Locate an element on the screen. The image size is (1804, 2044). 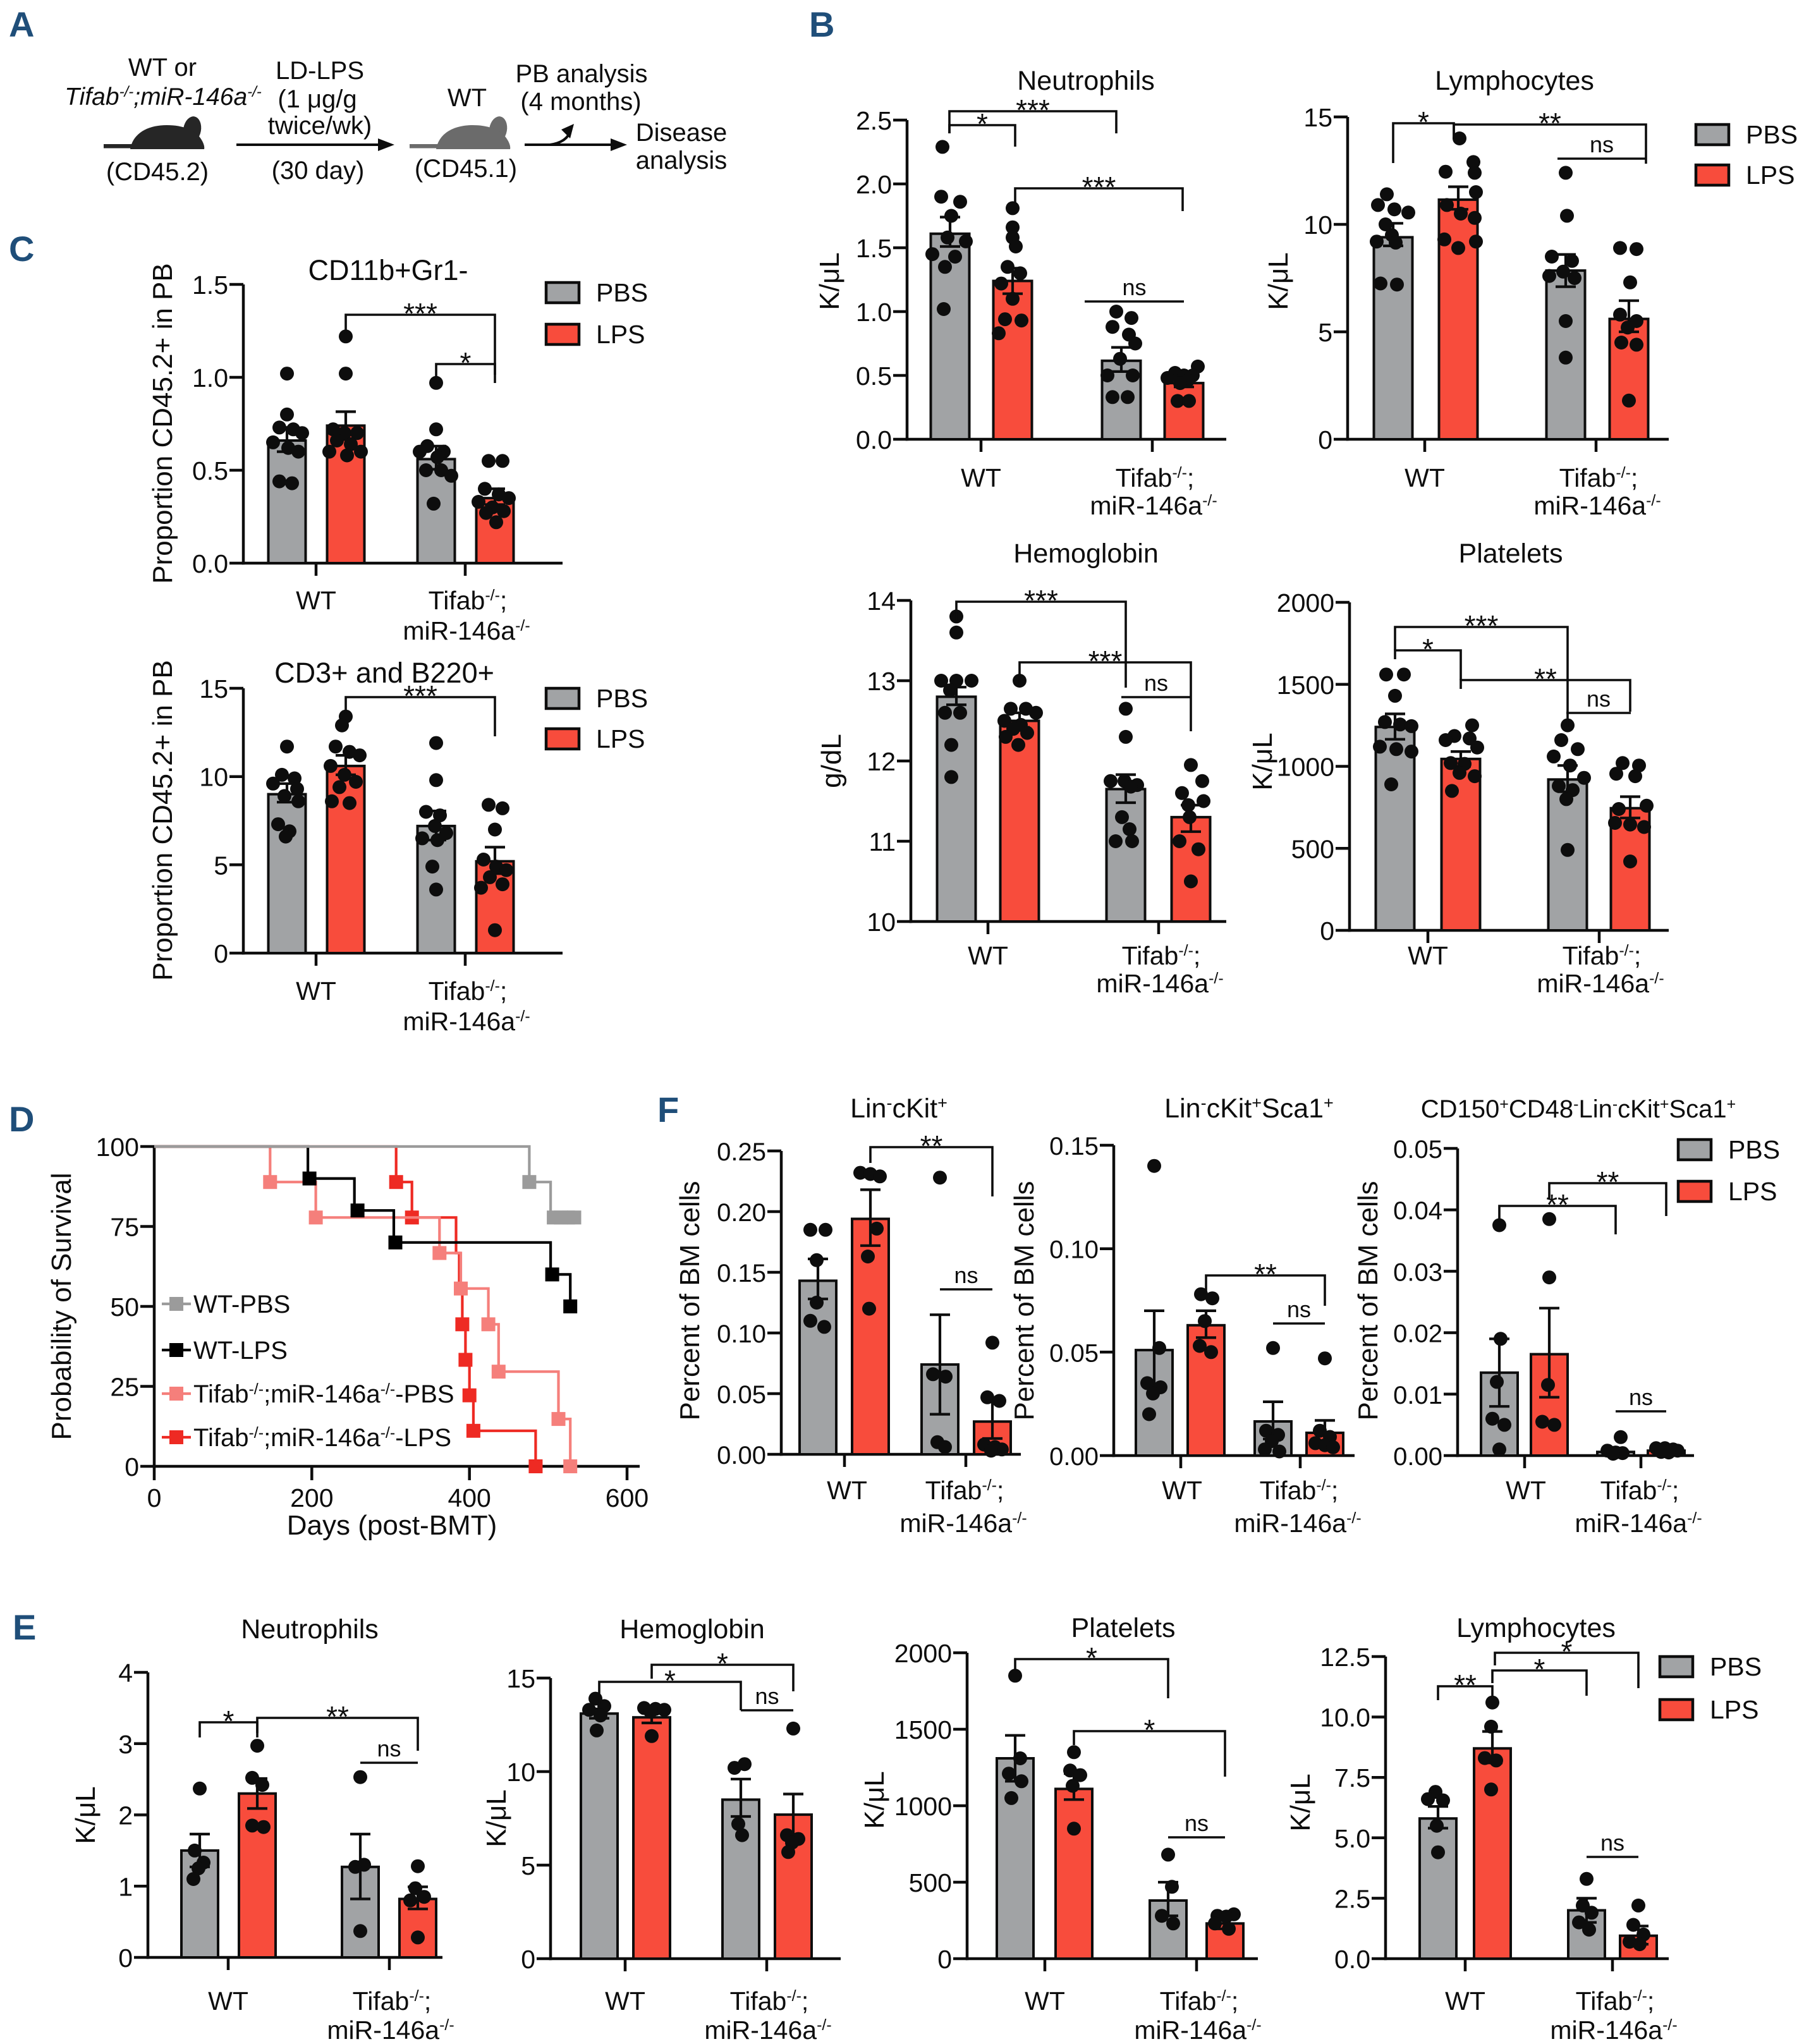
svg-text: 200 is located at coordinates (311, 1498).